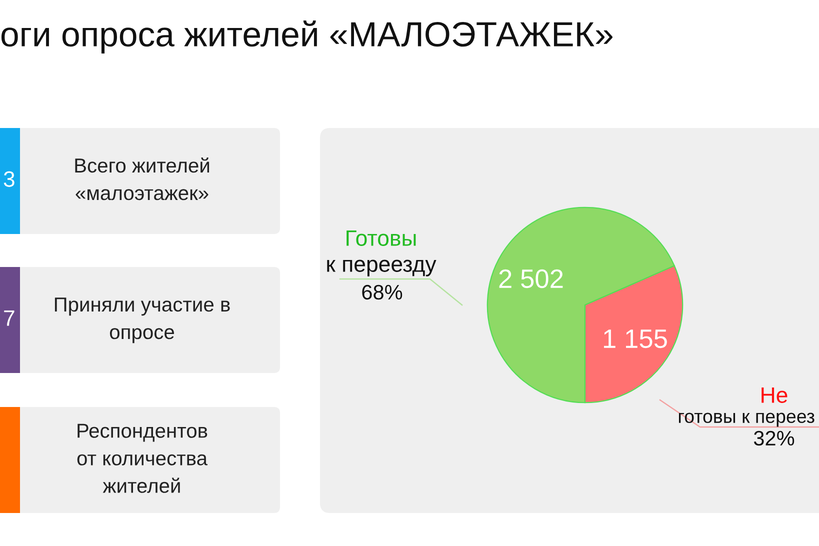 The image size is (819, 546). Describe the element at coordinates (142, 178) in the screenshot. I see `category-label: Всего жителей «малоэтажек»` at that location.